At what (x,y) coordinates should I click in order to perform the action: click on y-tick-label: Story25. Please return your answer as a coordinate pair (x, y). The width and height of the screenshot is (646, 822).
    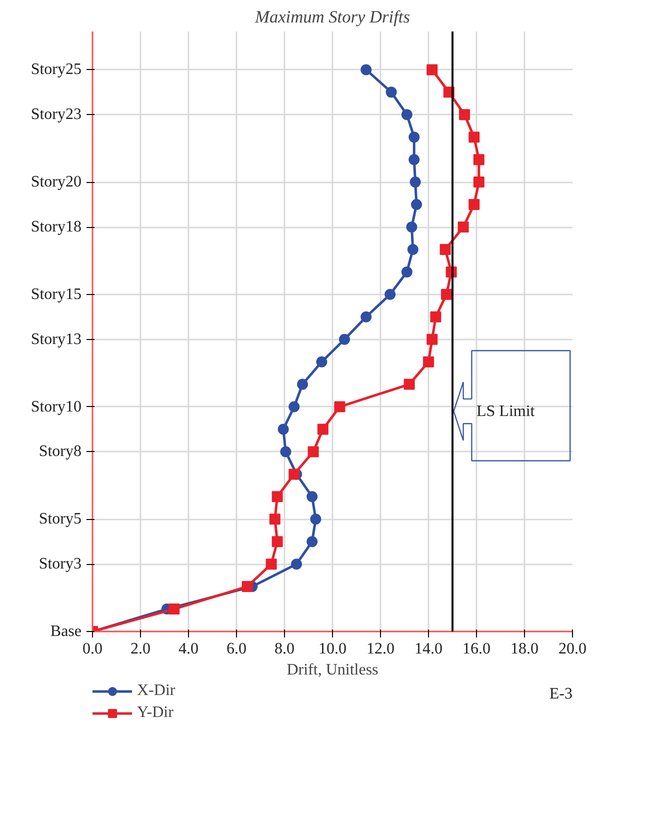
    Looking at the image, I should click on (56, 69).